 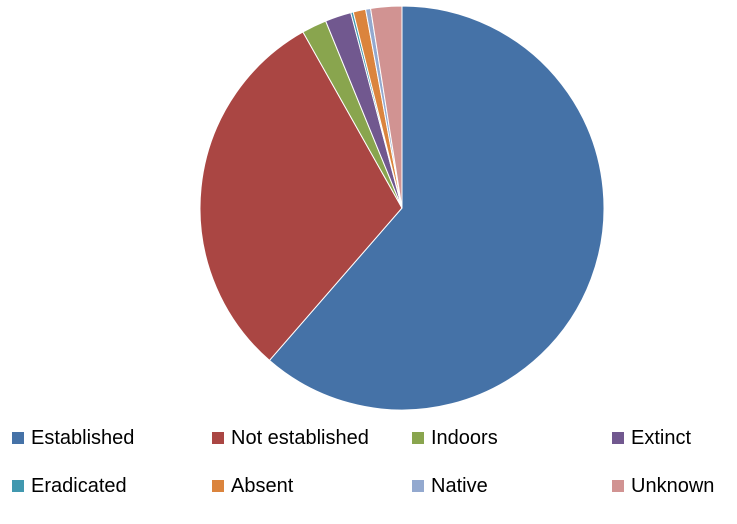 What do you see at coordinates (18, 486) in the screenshot?
I see `legend-swatch-eradicated` at bounding box center [18, 486].